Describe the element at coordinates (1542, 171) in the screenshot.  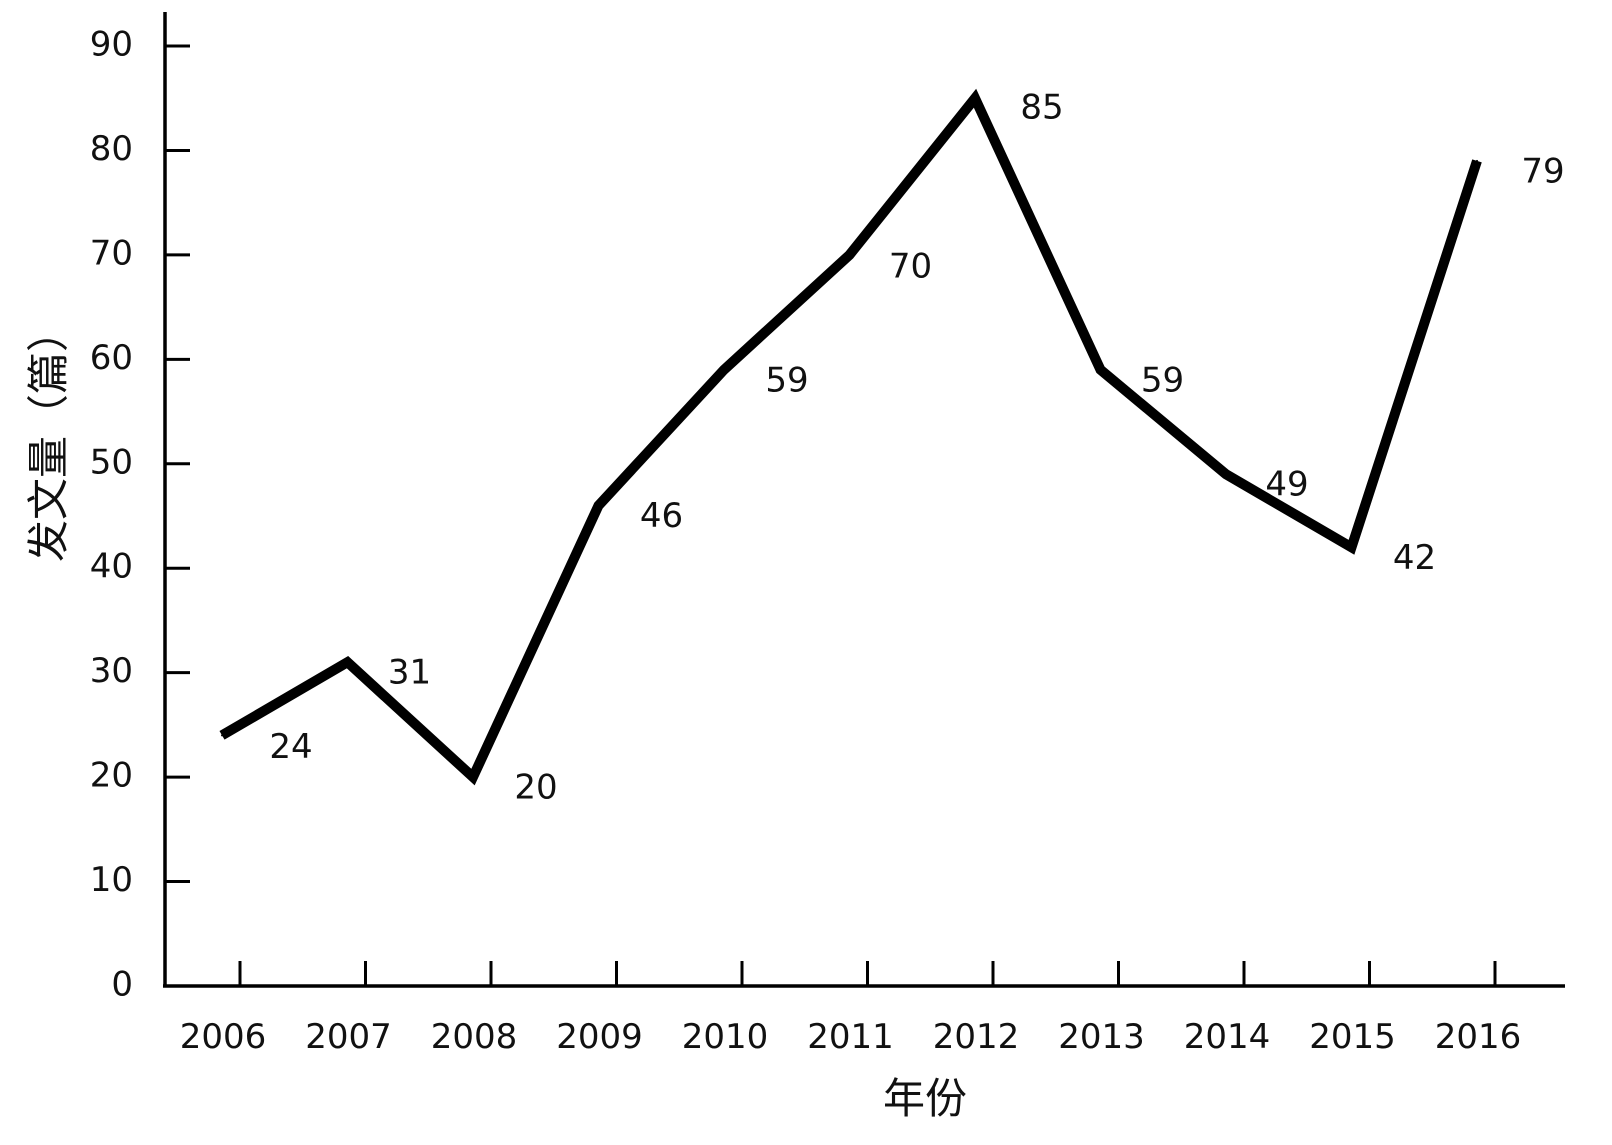
I see `data-label: 79` at that location.